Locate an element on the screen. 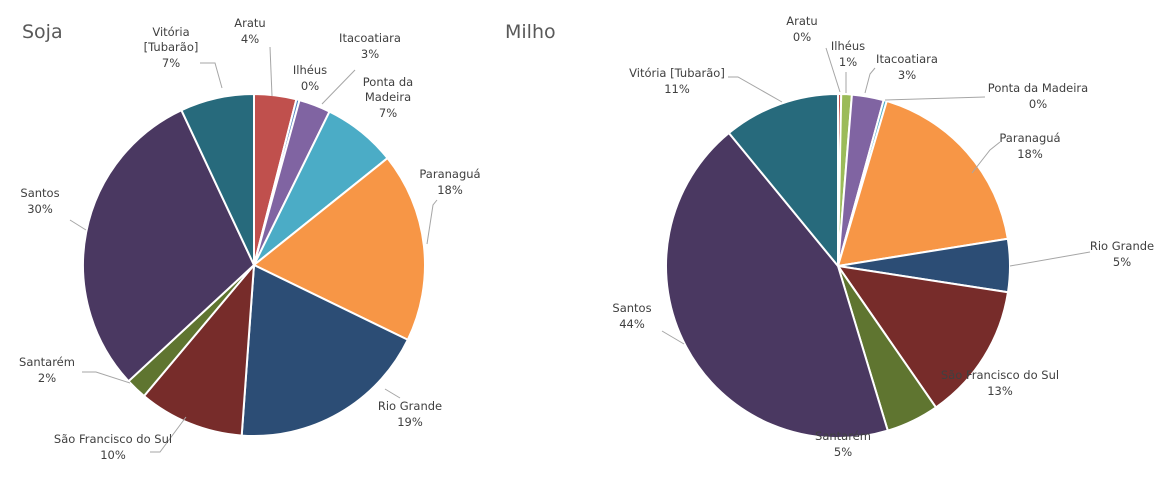  leader-line-soja-vitoria-tubarao is located at coordinates (211, 75).